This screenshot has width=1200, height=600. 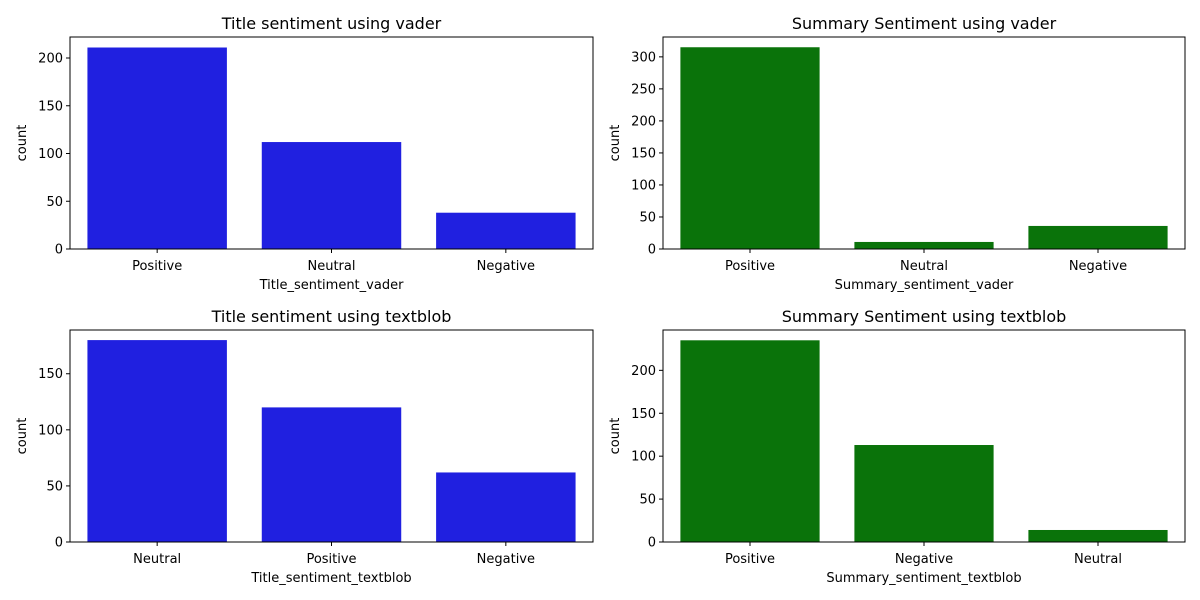 I want to click on x-axis-label: Title_sentiment_vader, so click(x=331, y=285).